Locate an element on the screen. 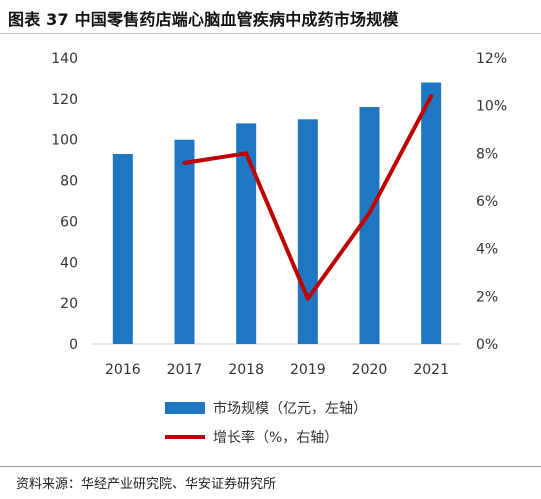 This screenshot has height=499, width=541. right-tick-label: 6% is located at coordinates (487, 202).